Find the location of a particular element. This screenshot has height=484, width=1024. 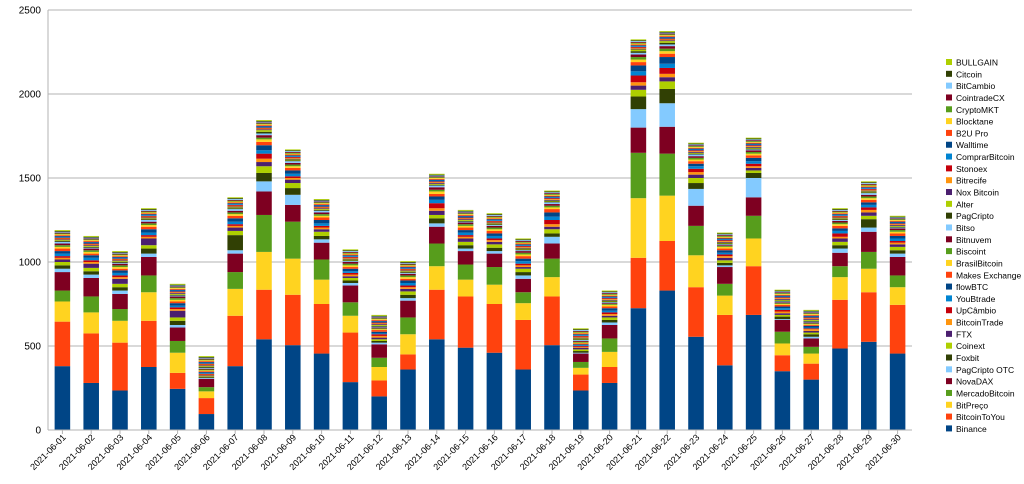

legend-label: Blocktane is located at coordinates (975, 122).